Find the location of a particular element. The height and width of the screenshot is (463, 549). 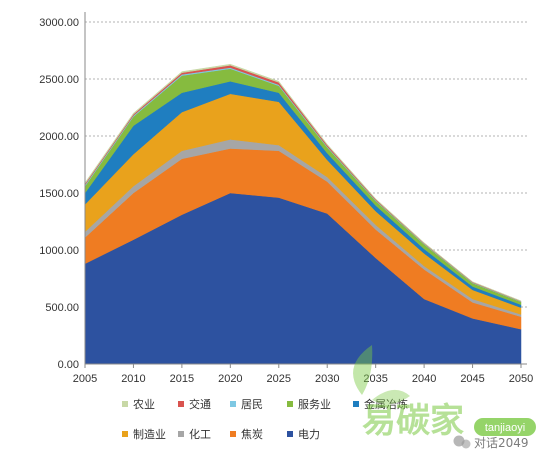

watermark-text: 易碳家 is located at coordinates (413, 421).